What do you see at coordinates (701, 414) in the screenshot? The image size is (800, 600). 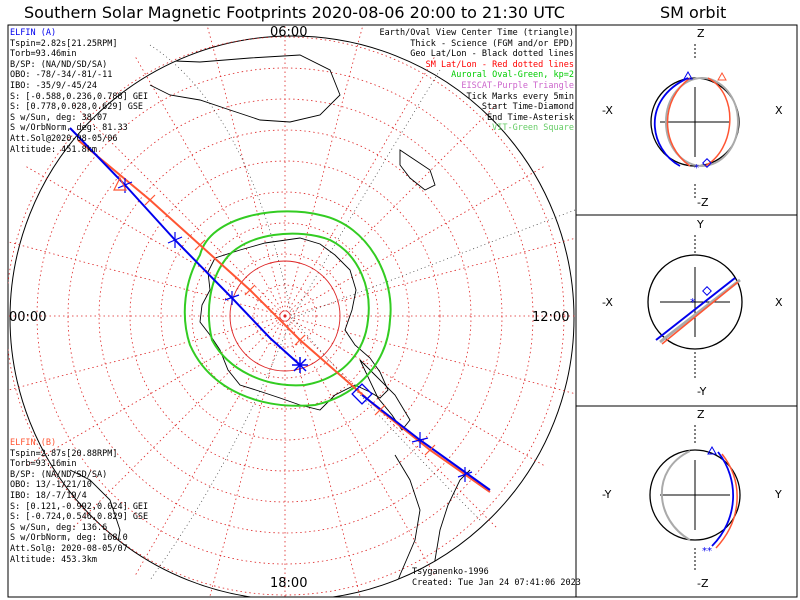 I see `panel3-top-label: Z` at bounding box center [701, 414].